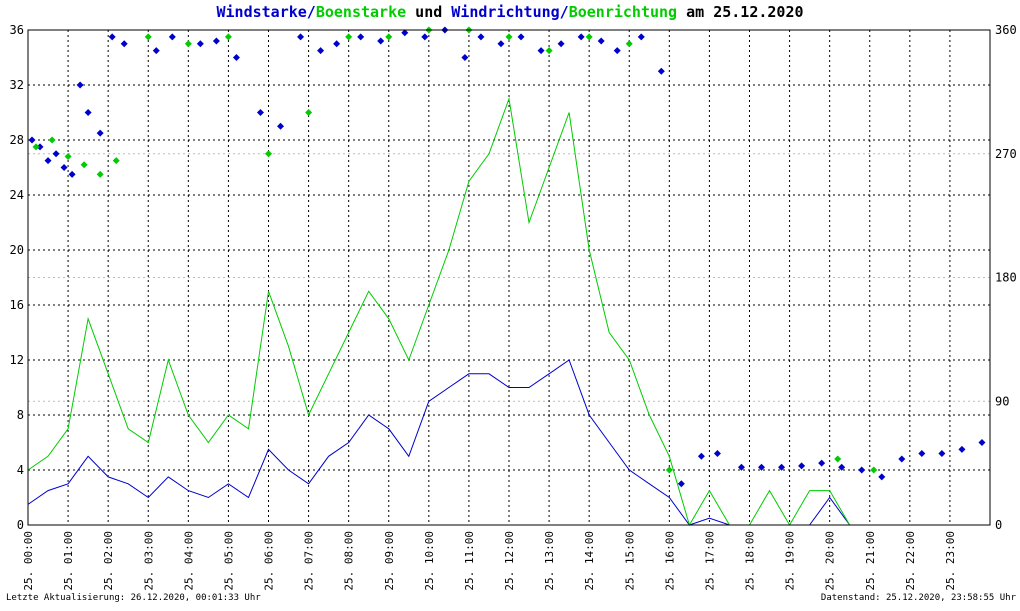 The height and width of the screenshot is (611, 1020). Describe the element at coordinates (20, 525) in the screenshot. I see `tick-label-left: 0` at that location.